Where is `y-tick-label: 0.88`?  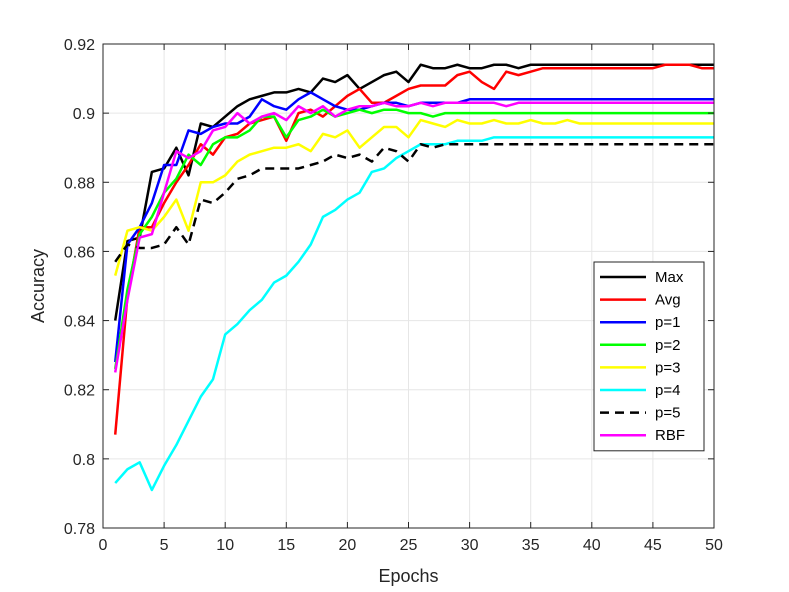 y-tick-label: 0.88 is located at coordinates (79, 183).